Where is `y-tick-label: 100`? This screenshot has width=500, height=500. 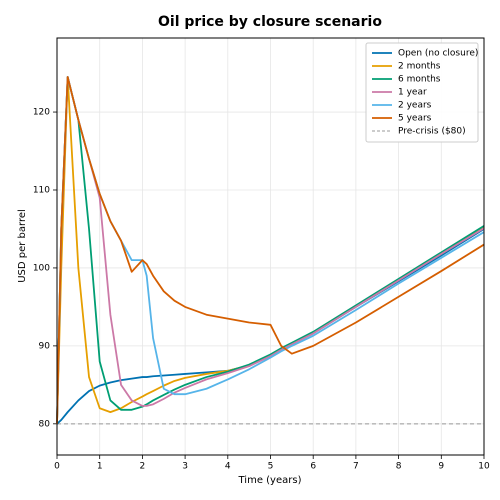
y-tick-label: 100 is located at coordinates (41, 268).